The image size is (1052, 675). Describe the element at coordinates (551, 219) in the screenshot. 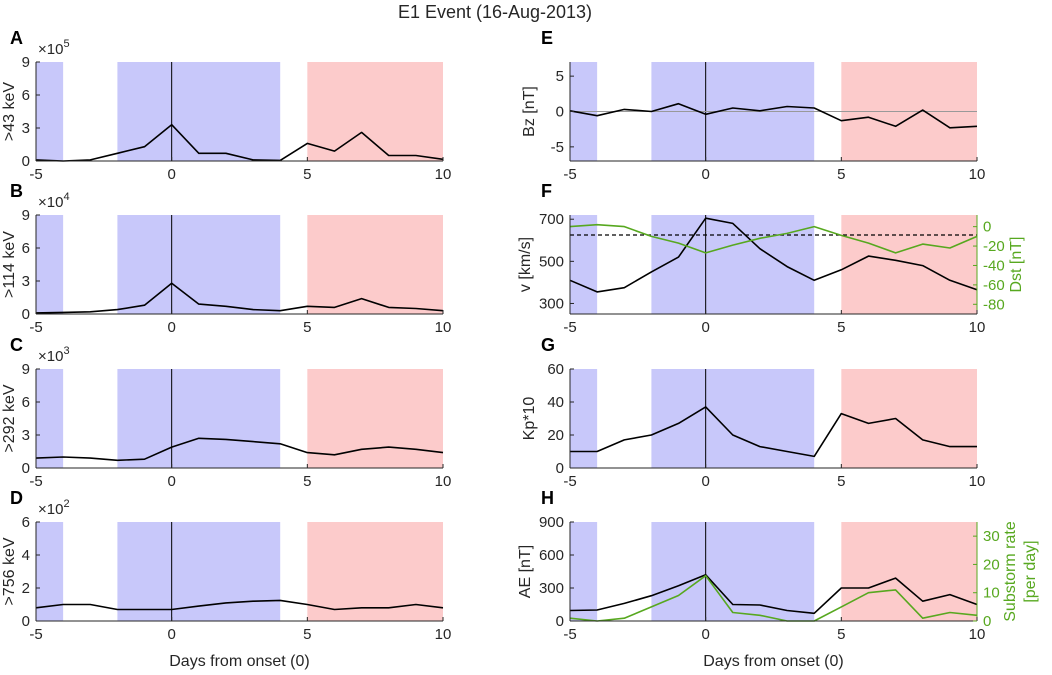

I see `y-tick-label: 700` at that location.